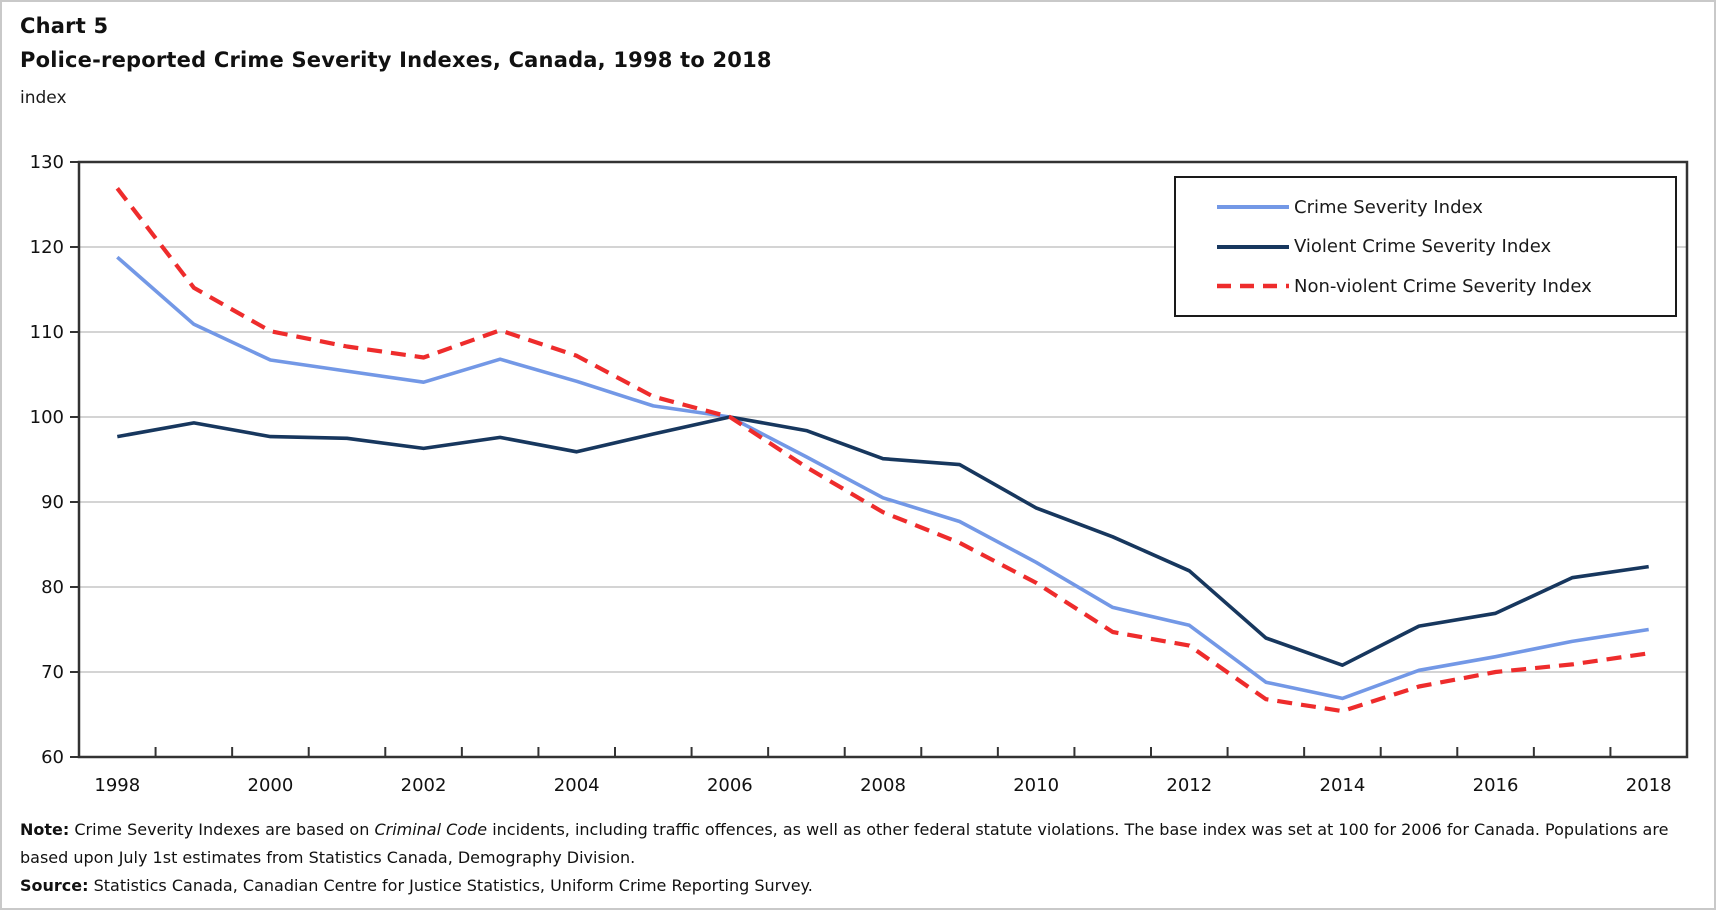 This screenshot has height=910, width=1716. What do you see at coordinates (424, 785) in the screenshot?
I see `svg-text: 2002` at bounding box center [424, 785].